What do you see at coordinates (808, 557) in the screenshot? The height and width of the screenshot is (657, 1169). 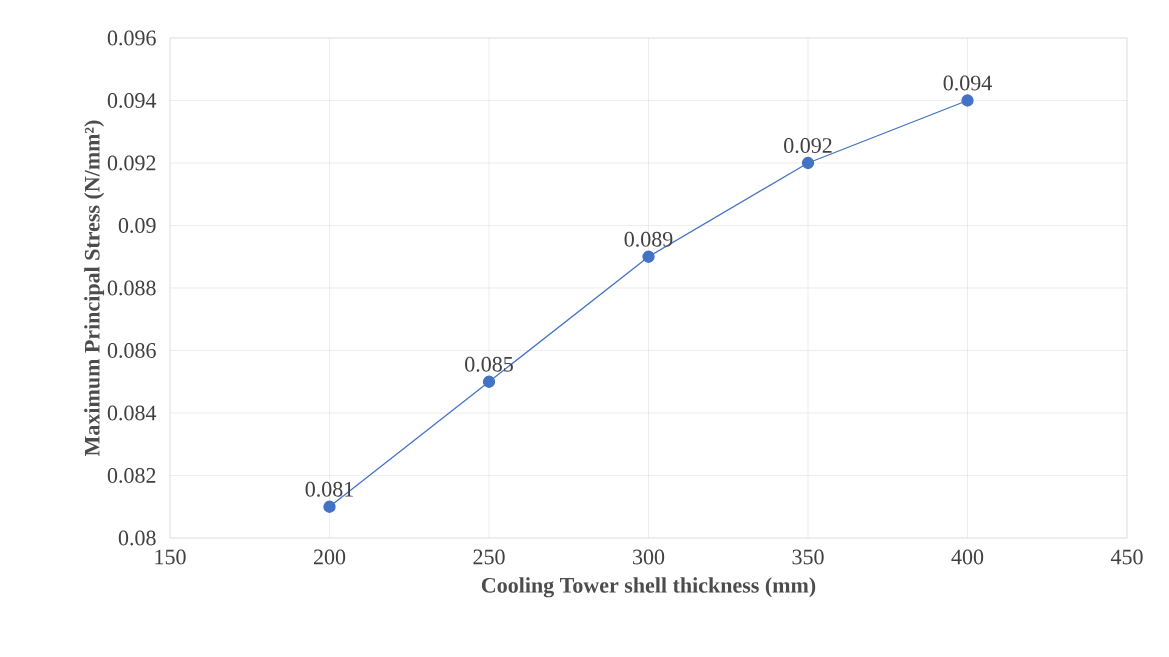 I see `x-tick-label: 350` at bounding box center [808, 557].